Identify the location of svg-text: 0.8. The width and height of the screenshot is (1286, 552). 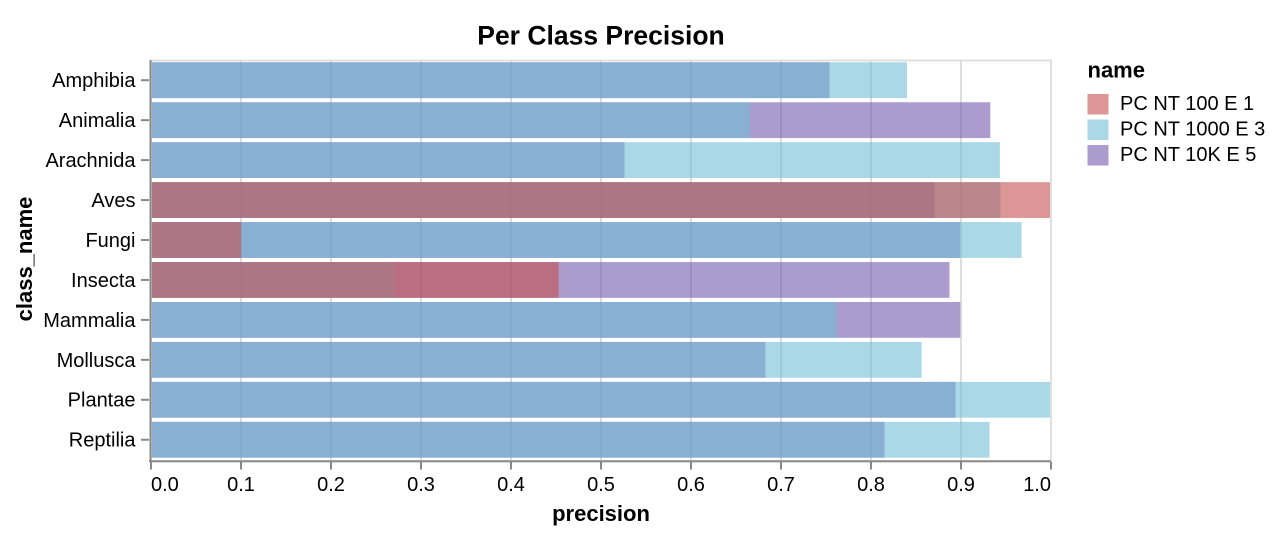
(871, 485).